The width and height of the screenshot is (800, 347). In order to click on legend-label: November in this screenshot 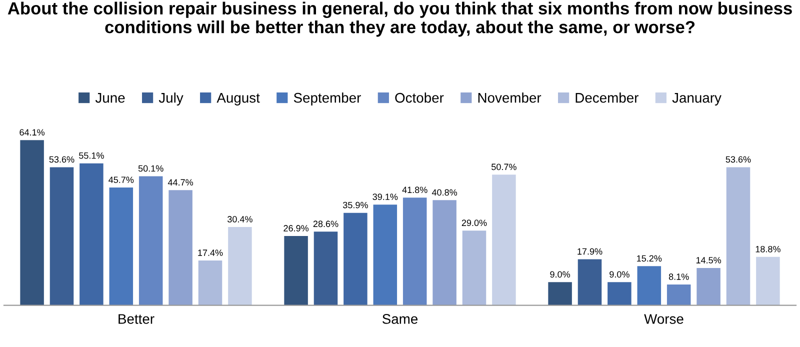, I will do `click(510, 97)`.